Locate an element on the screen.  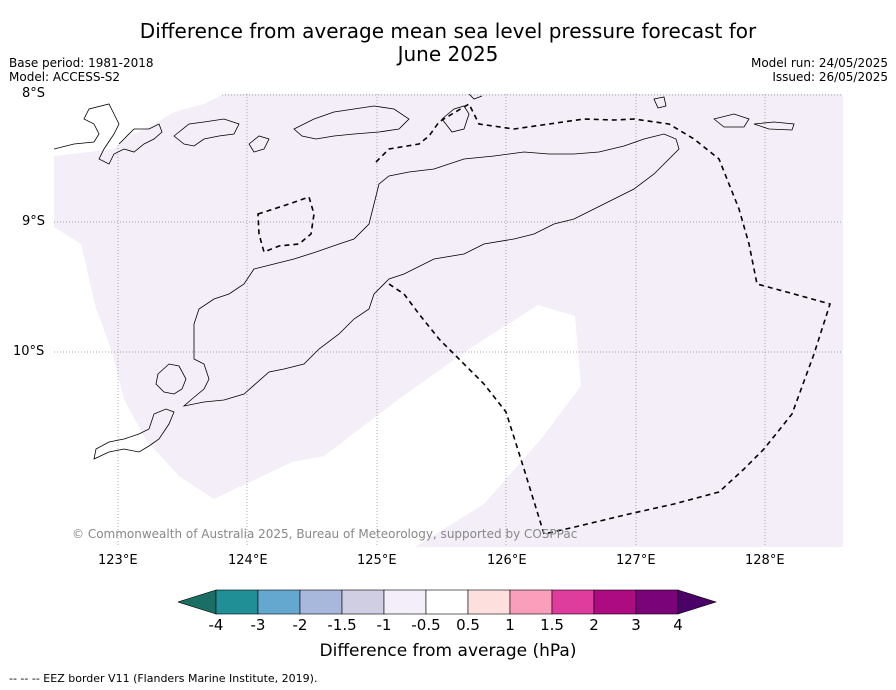
colorbar-tick-label: -3 is located at coordinates (258, 625).